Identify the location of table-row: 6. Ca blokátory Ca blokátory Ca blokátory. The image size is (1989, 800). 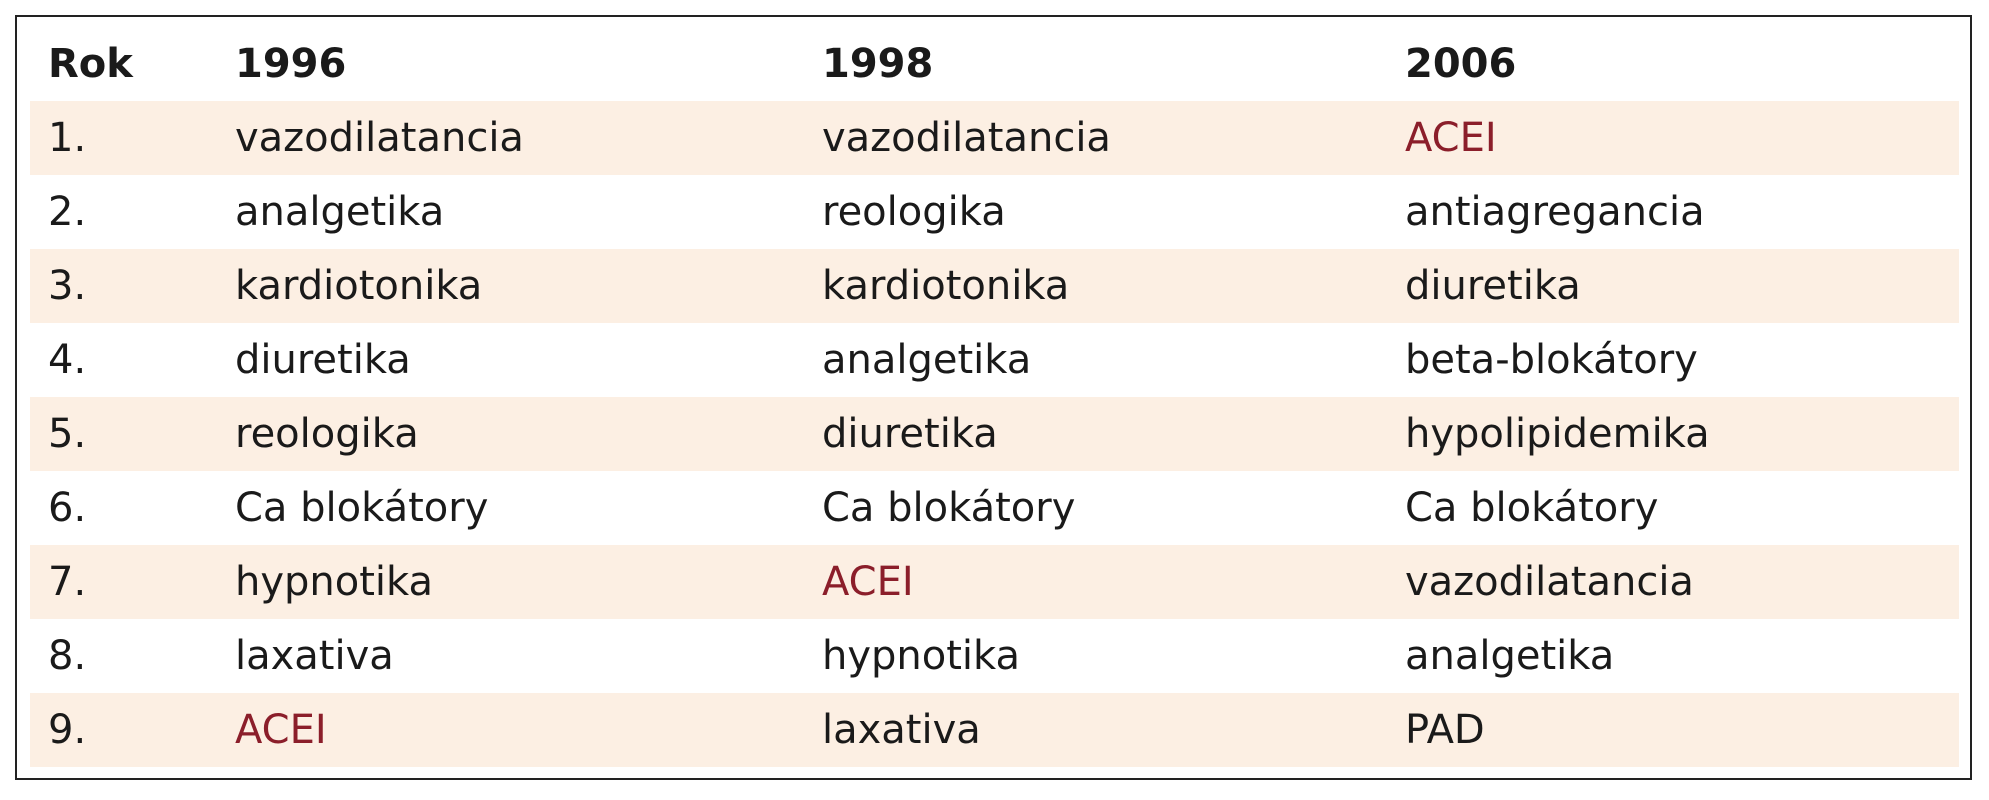
(994, 508).